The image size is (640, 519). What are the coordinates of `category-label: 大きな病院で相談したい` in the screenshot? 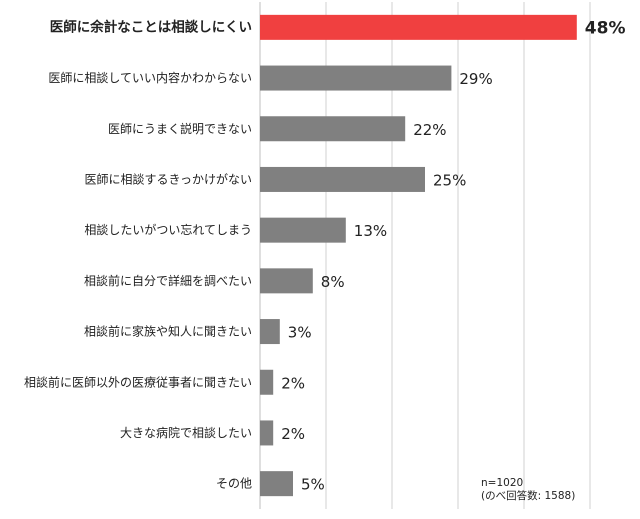 It's located at (186, 432).